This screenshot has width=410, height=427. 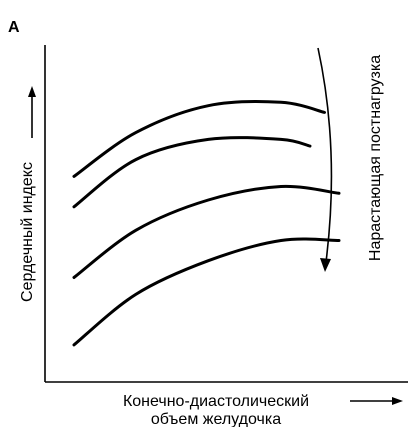 I want to click on panel-label: А, so click(x=14, y=27).